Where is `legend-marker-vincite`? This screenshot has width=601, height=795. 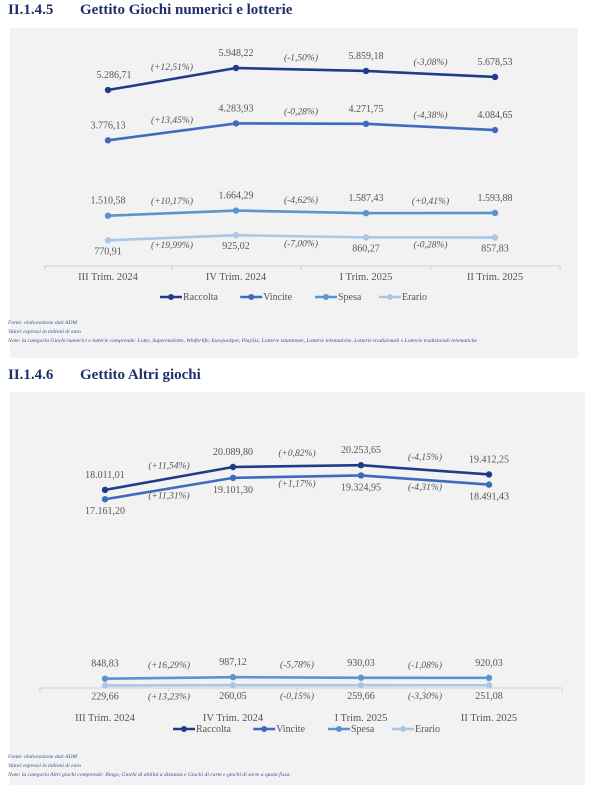
legend-marker-vincite is located at coordinates (264, 729).